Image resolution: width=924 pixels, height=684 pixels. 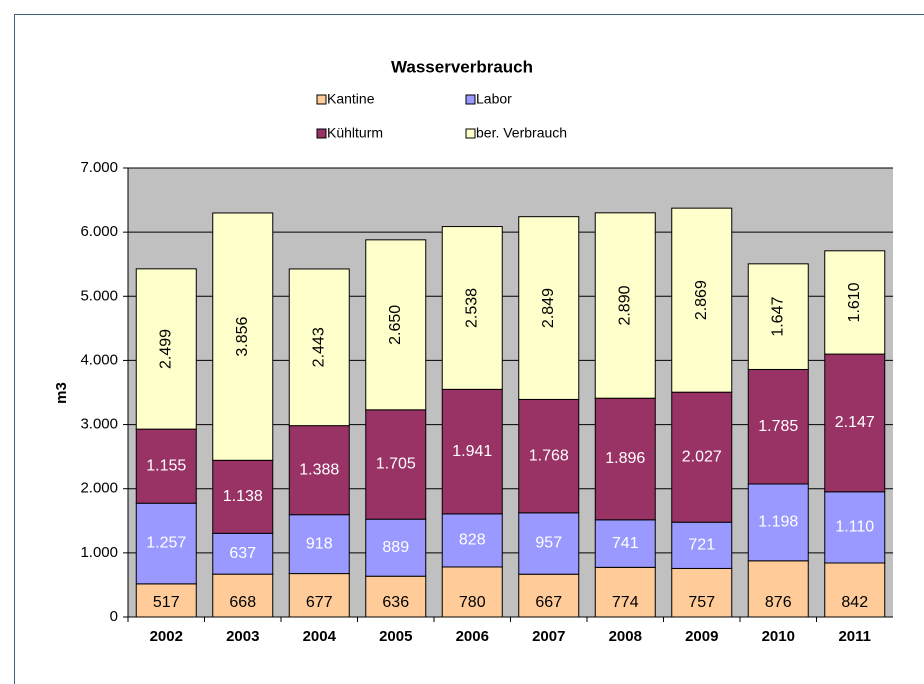 I want to click on data-label: 876, so click(x=778, y=602).